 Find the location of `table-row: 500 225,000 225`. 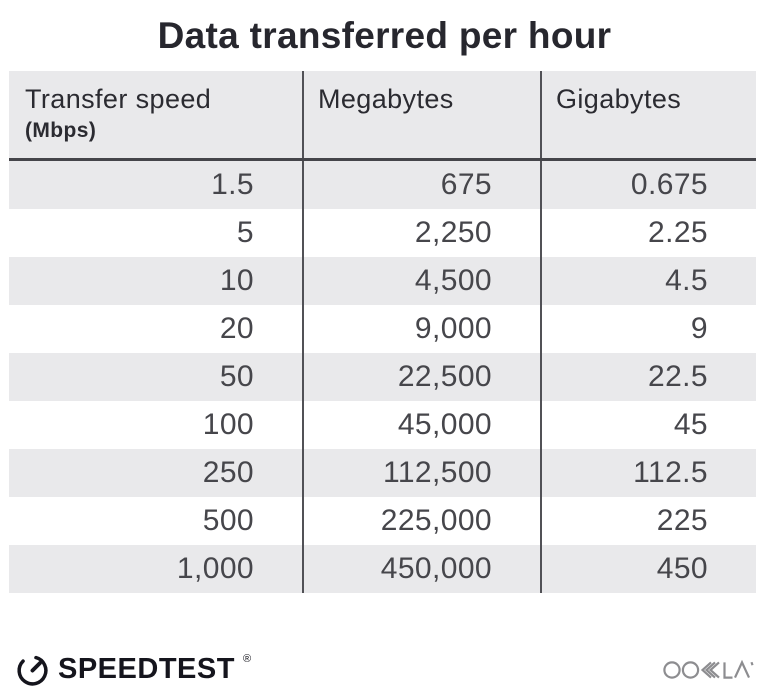

table-row: 500 225,000 225 is located at coordinates (382, 521).